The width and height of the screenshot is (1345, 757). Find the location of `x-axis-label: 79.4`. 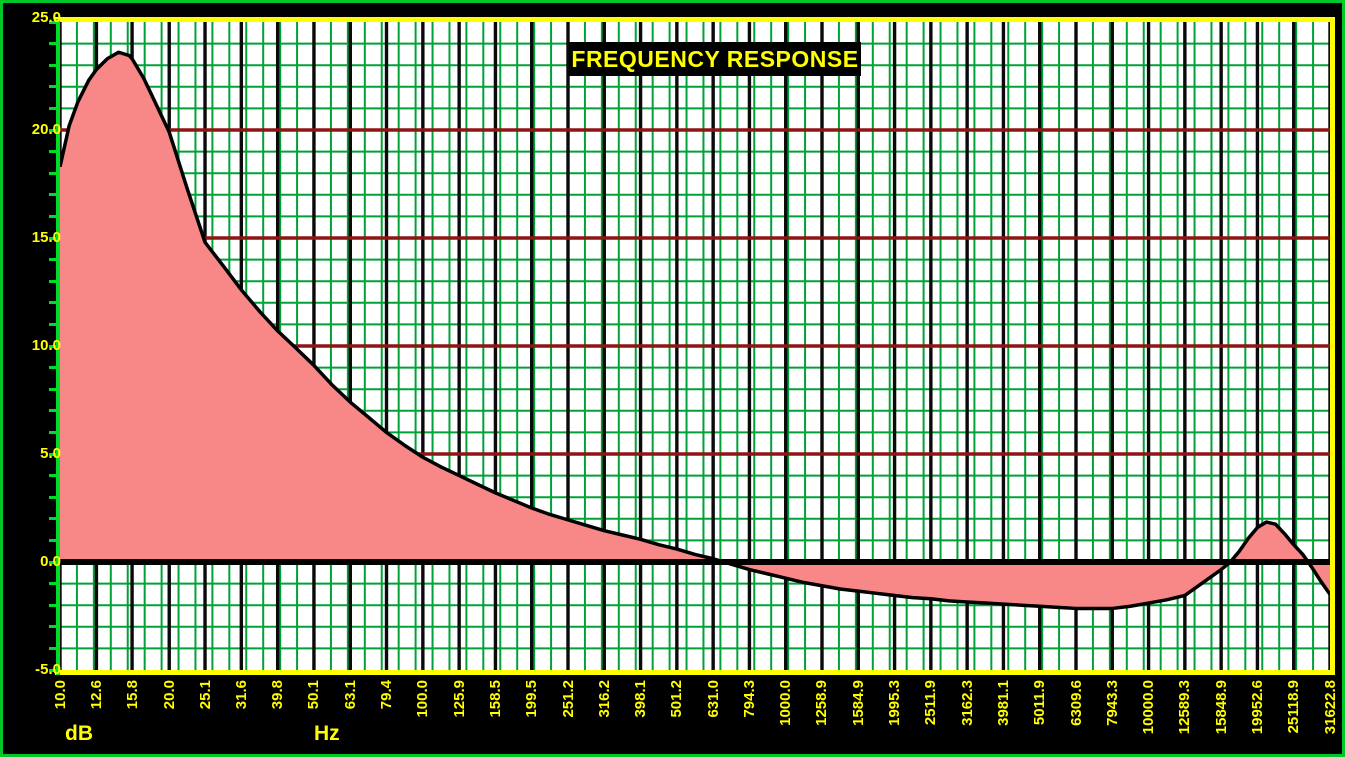

x-axis-label: 79.4 is located at coordinates (386, 695).